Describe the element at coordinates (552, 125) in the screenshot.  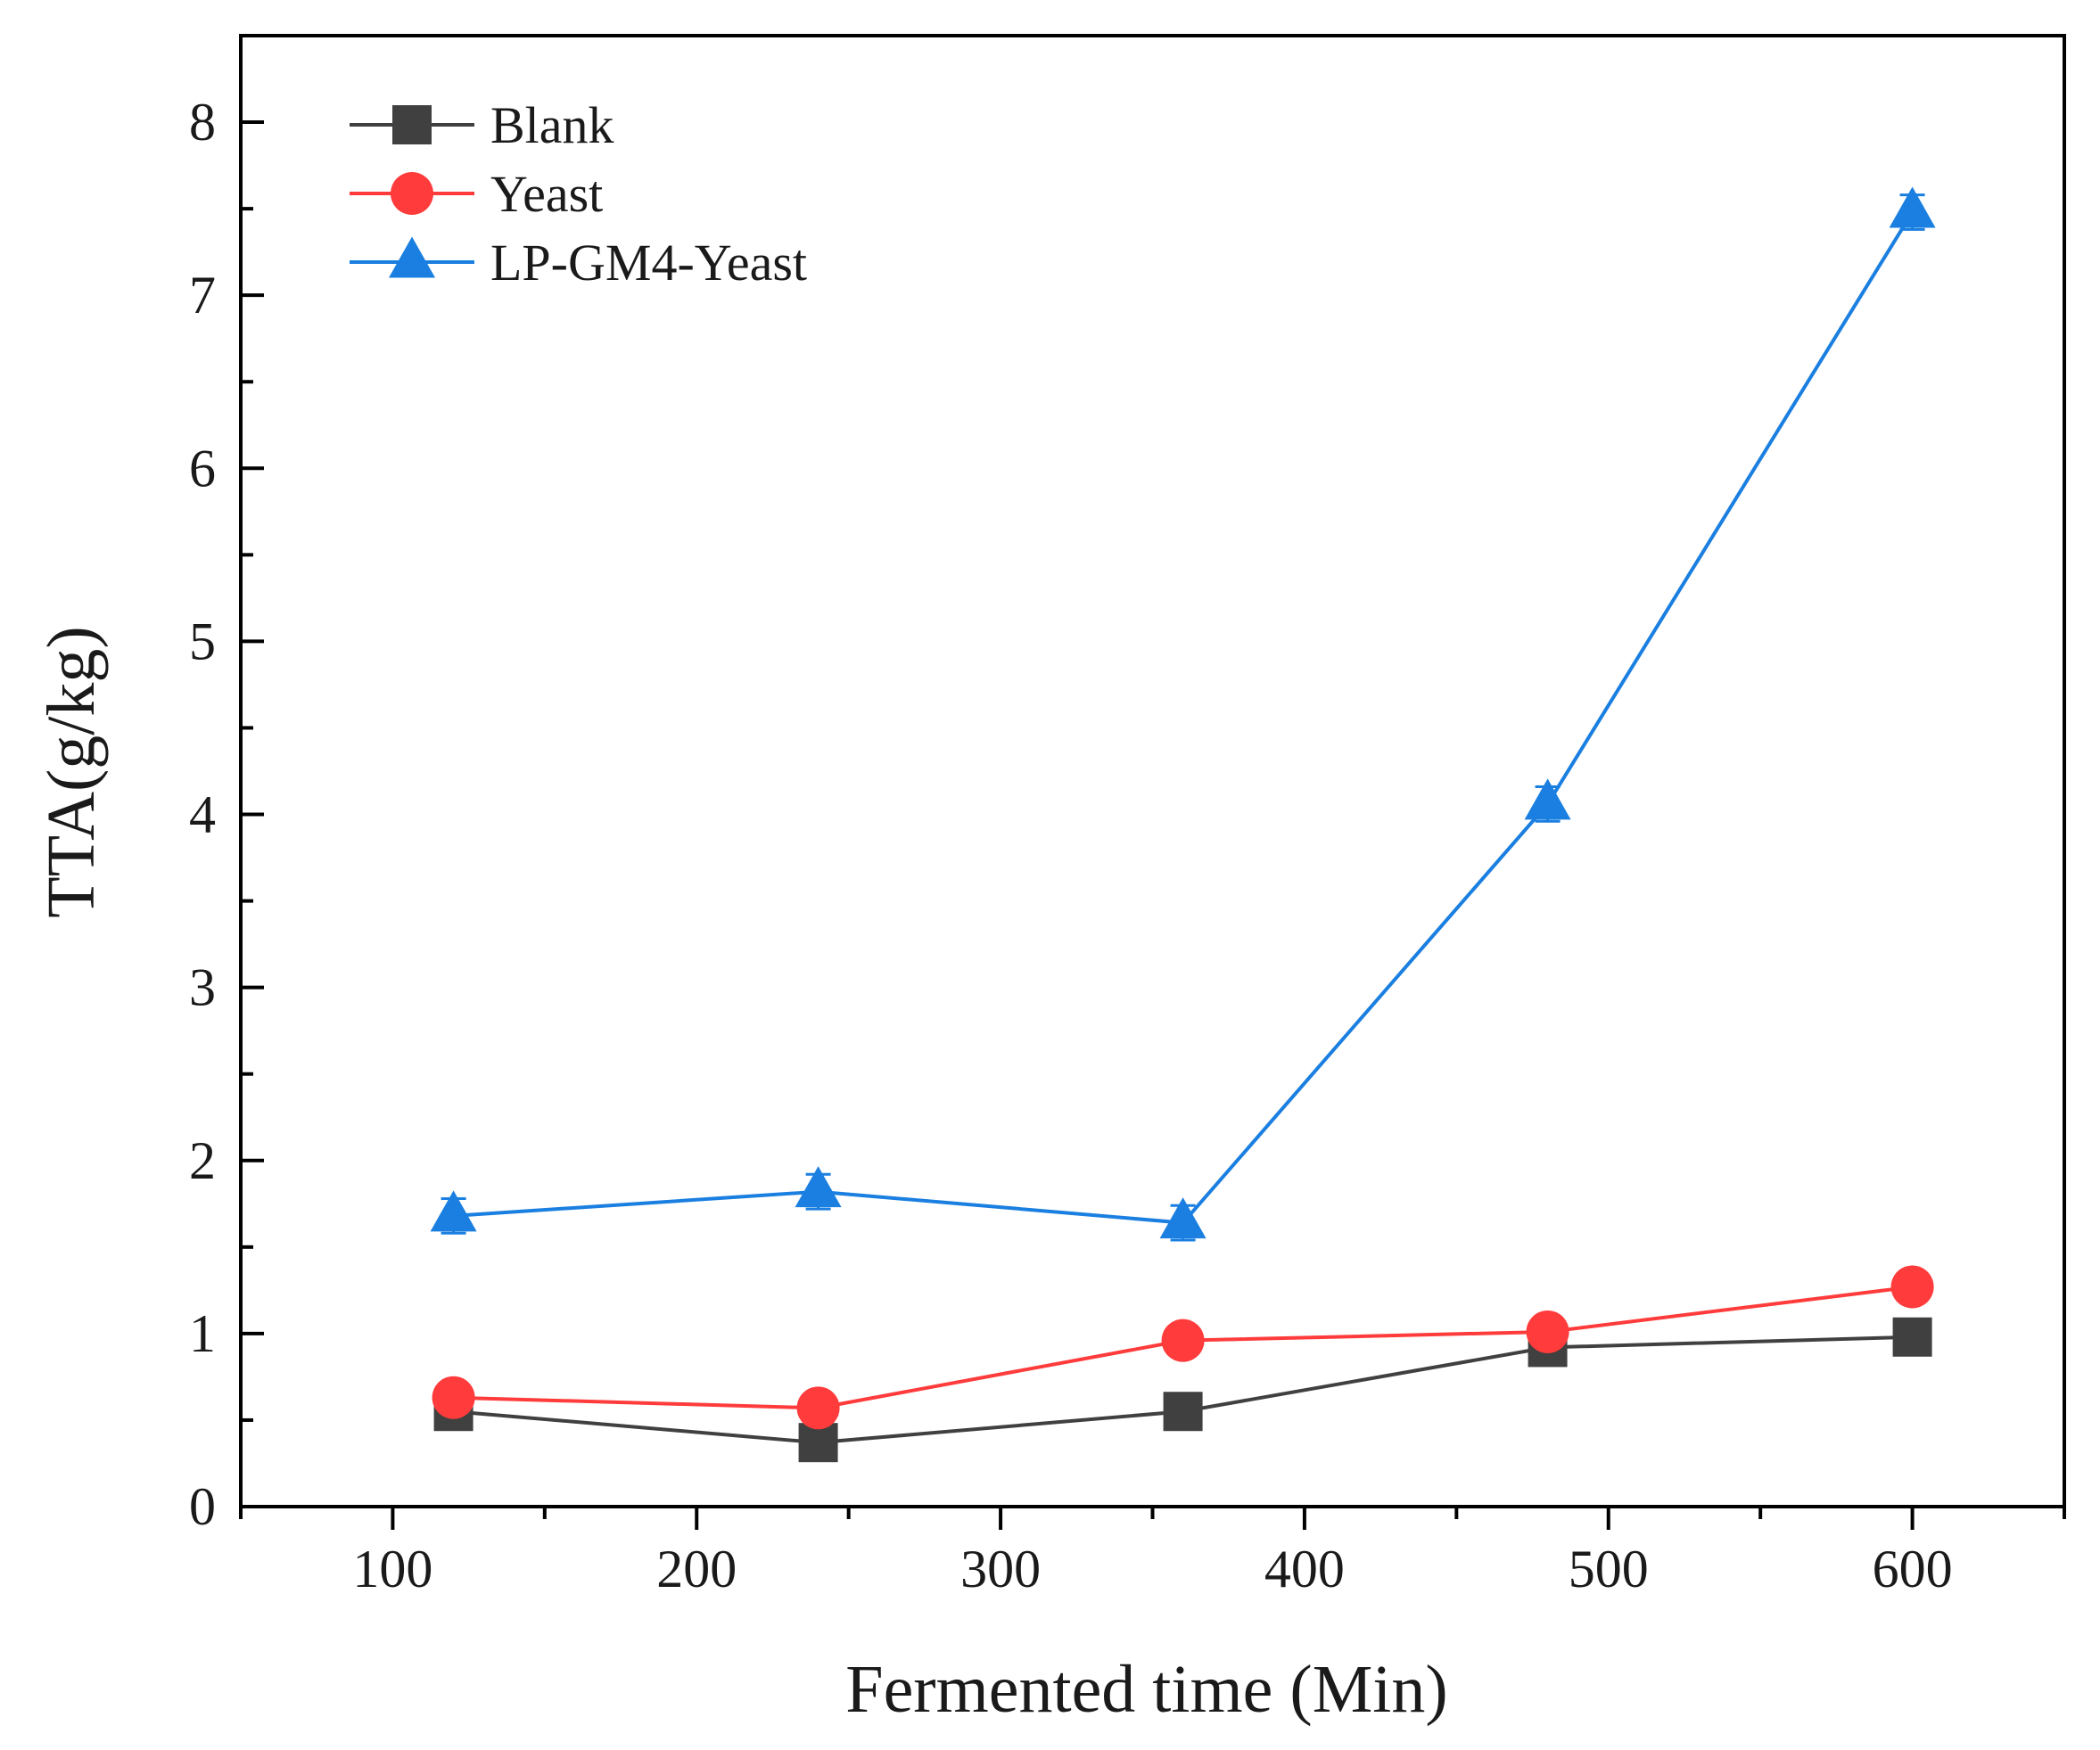
I see `legend-label: Blank` at that location.